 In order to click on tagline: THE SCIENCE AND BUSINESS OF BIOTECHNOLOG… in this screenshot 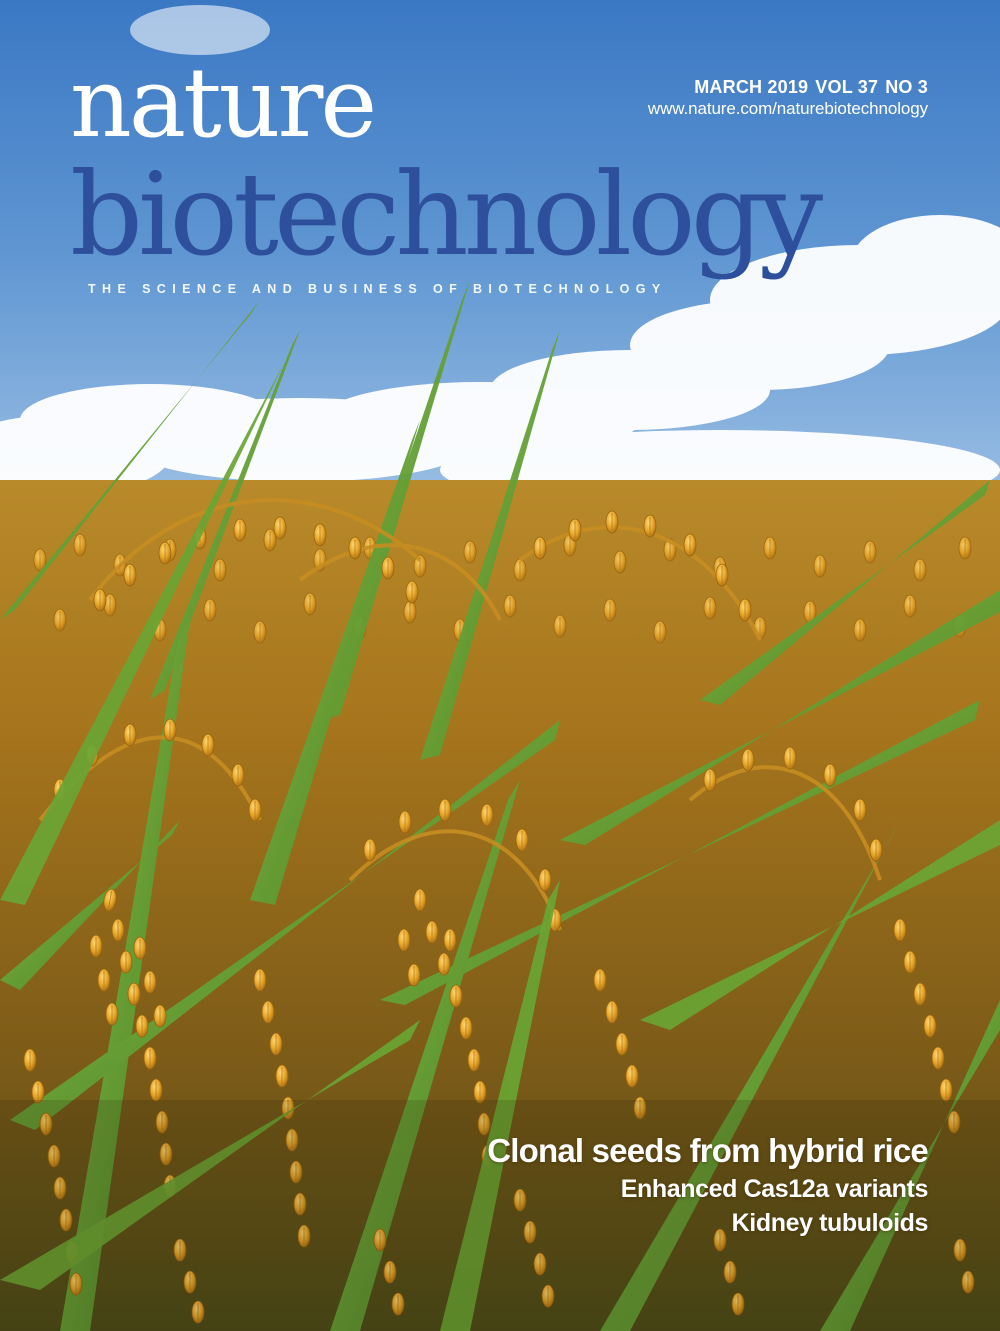, I will do `click(377, 289)`.